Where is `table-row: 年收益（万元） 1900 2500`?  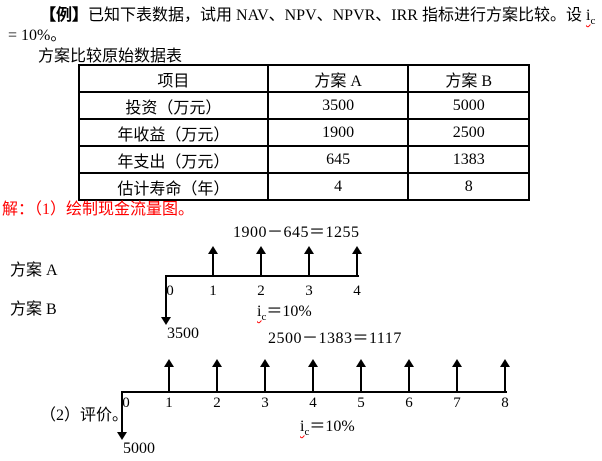 table-row: 年收益（万元） 1900 2500 is located at coordinates (304, 132).